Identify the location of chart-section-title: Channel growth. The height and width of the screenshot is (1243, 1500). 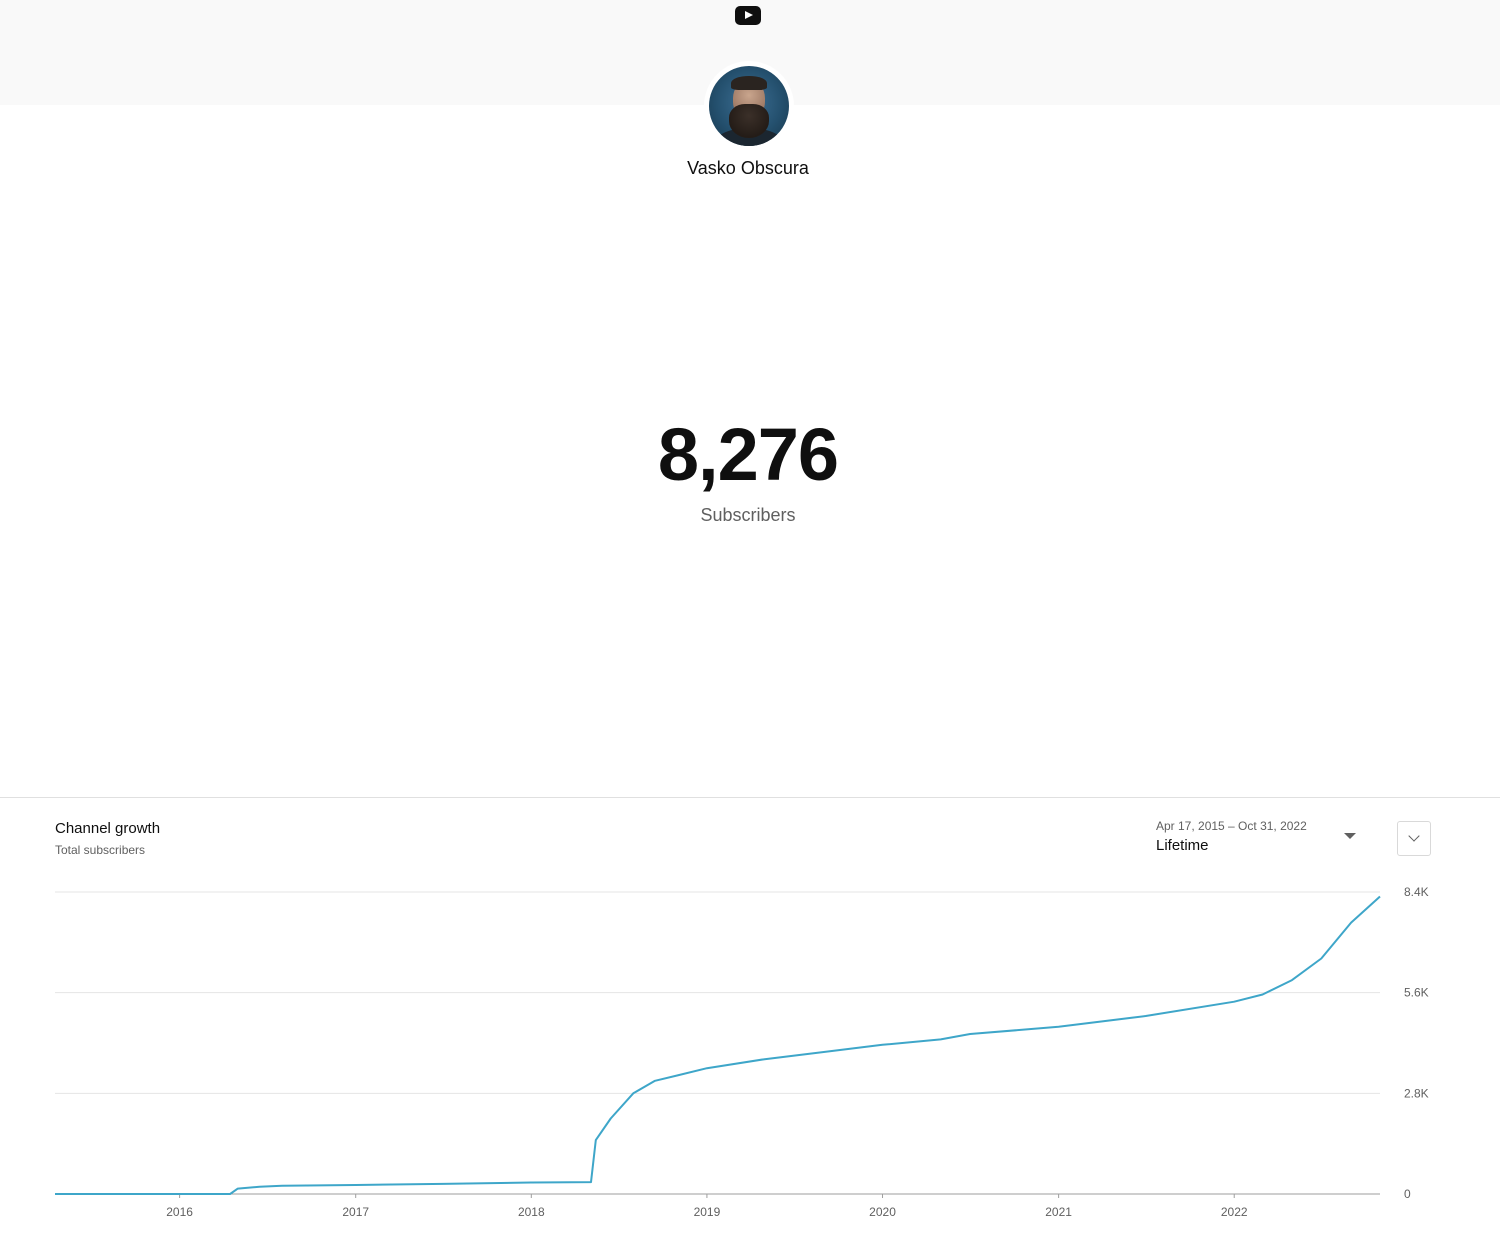
(108, 828).